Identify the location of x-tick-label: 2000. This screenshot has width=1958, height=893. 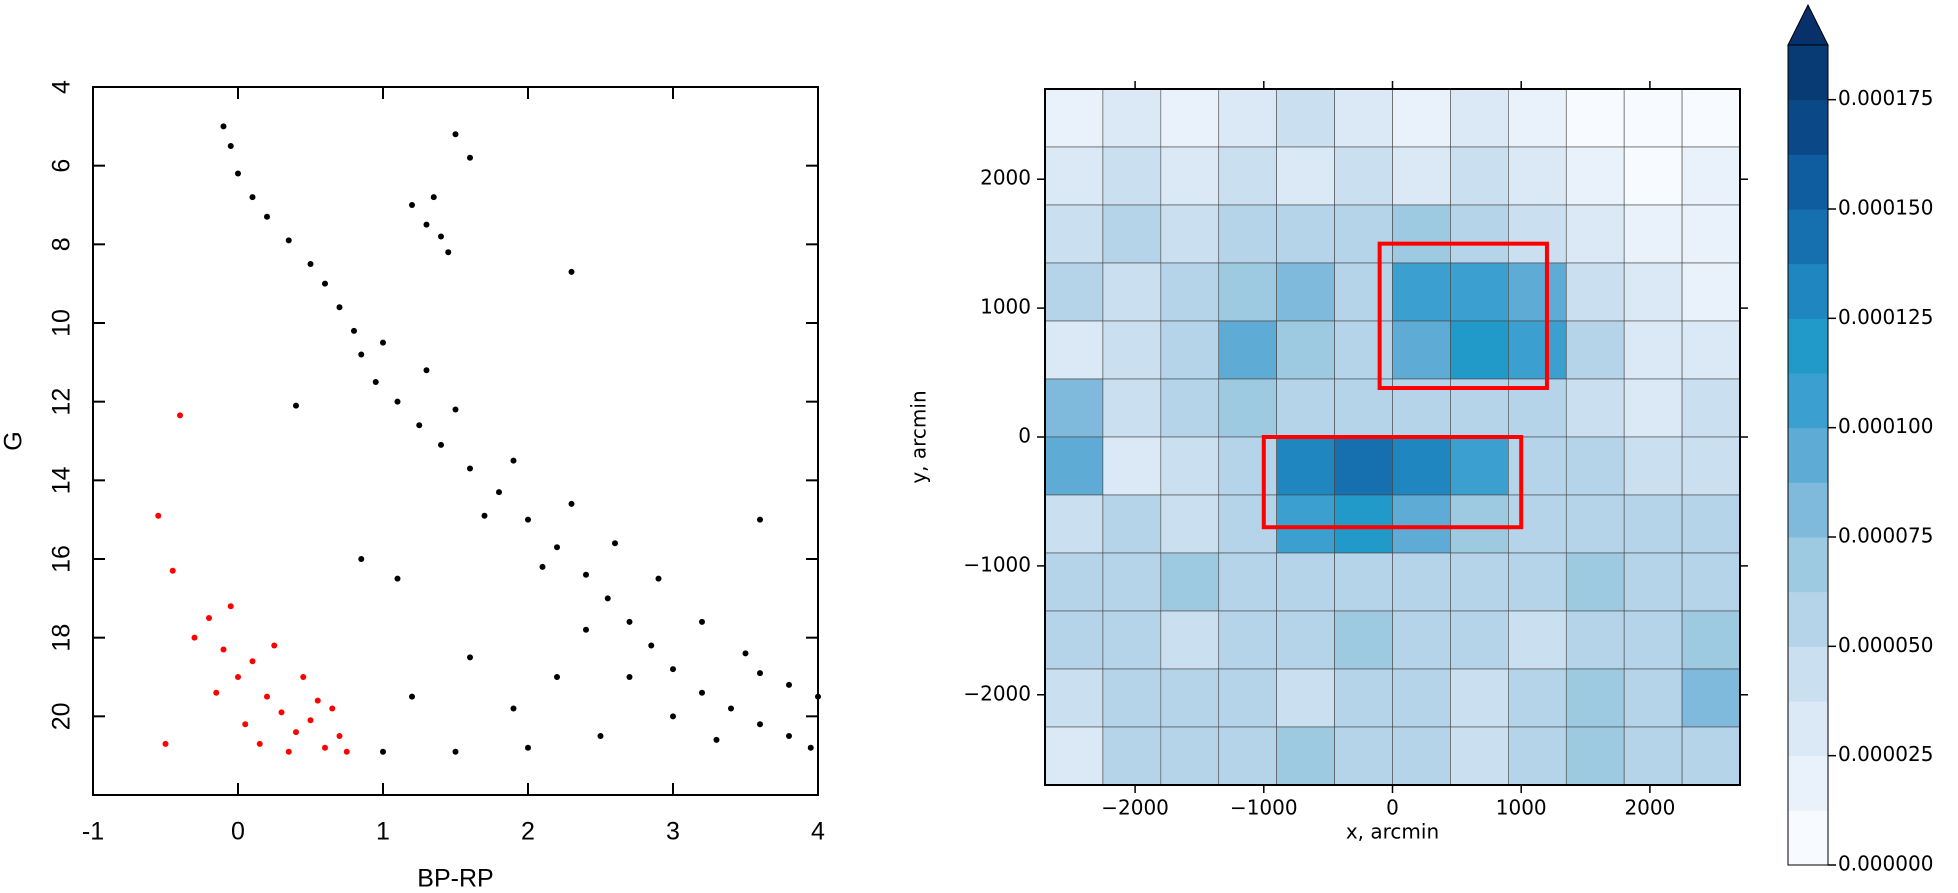
(1649, 808).